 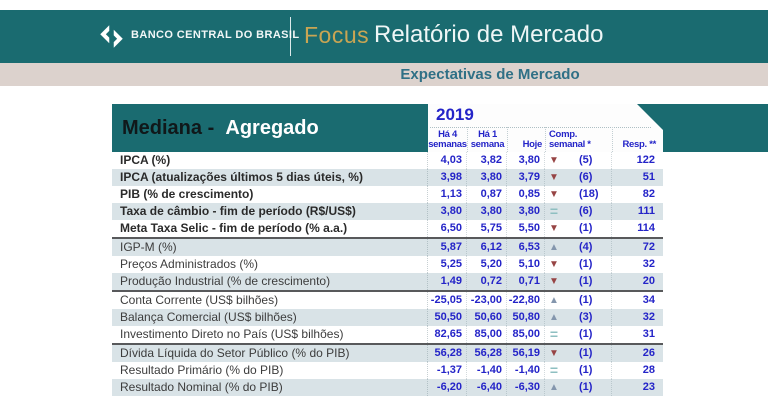 What do you see at coordinates (270, 247) in the screenshot?
I see `indicator-label: IGP-M (%)` at bounding box center [270, 247].